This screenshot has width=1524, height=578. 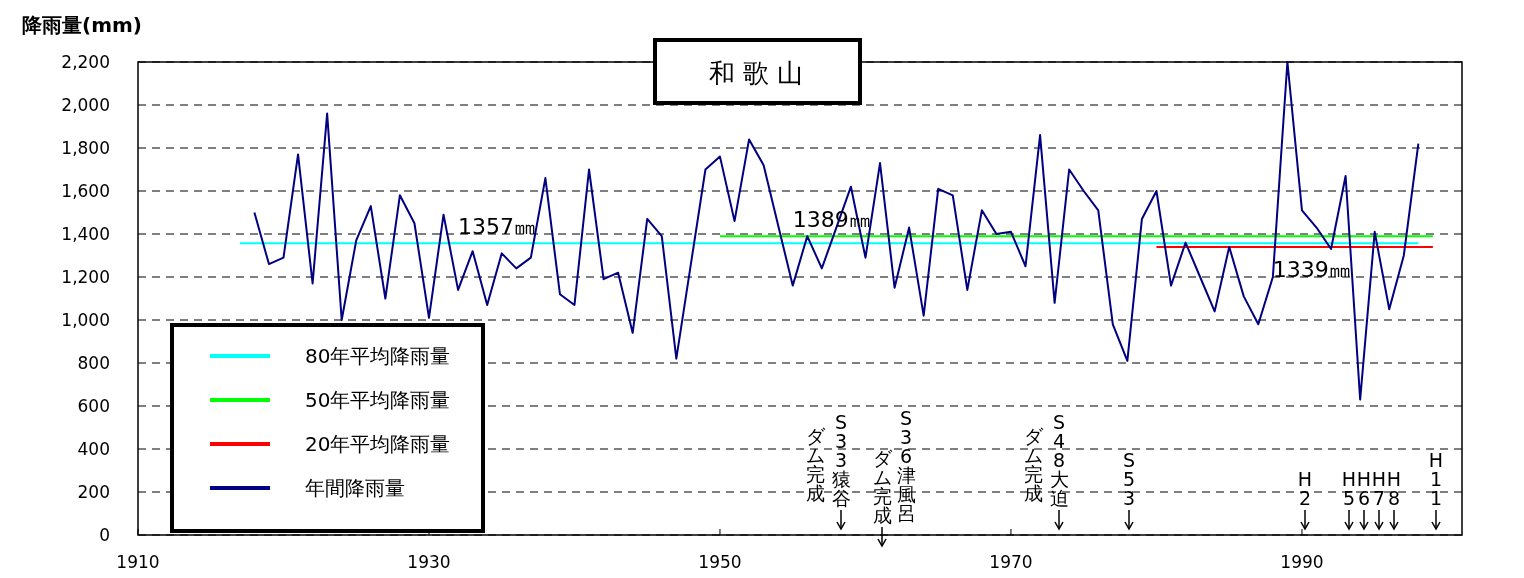 I want to click on y-tick-label: 1,400, so click(x=85, y=234).